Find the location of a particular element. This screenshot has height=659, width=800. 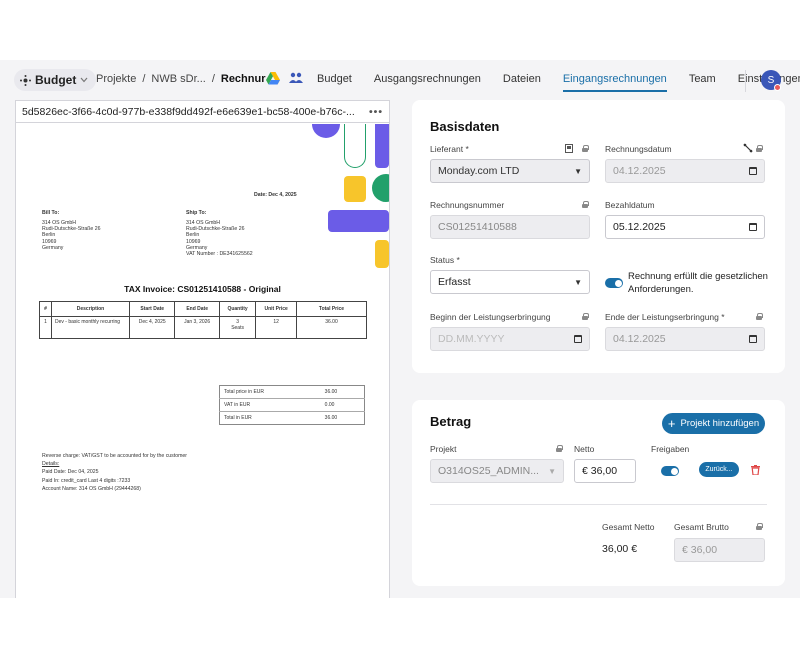

tab-eingangsrechnungen: Eingangsrechnungen is located at coordinates (614, 82).